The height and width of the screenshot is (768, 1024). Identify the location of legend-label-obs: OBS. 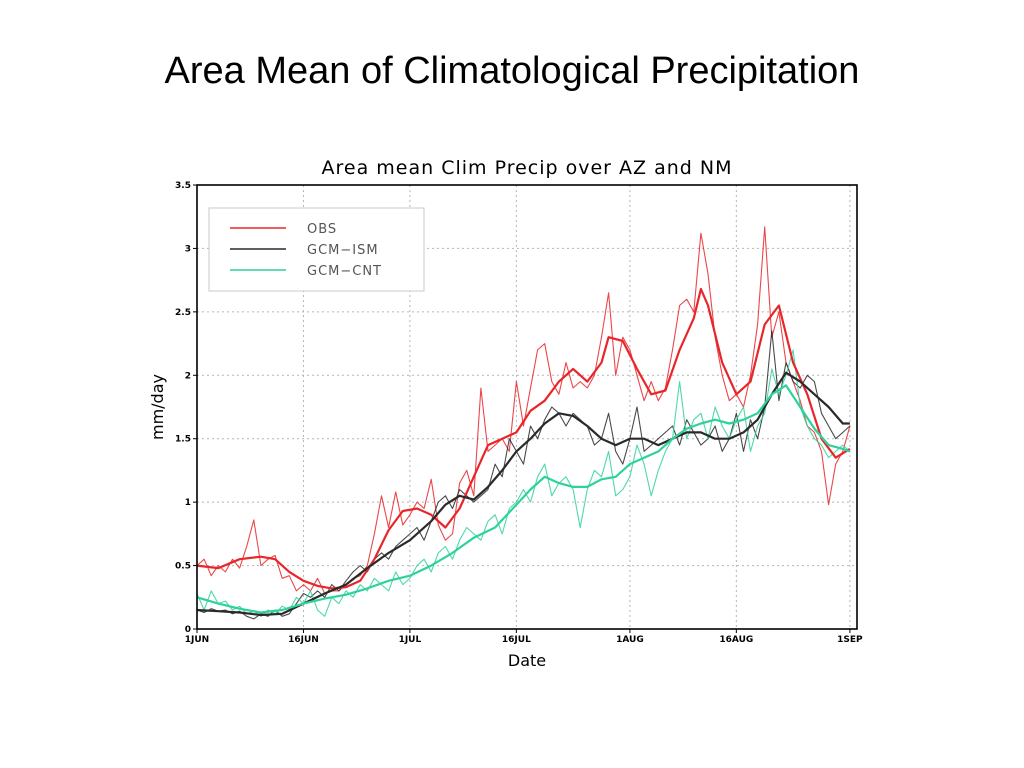
(322, 229).